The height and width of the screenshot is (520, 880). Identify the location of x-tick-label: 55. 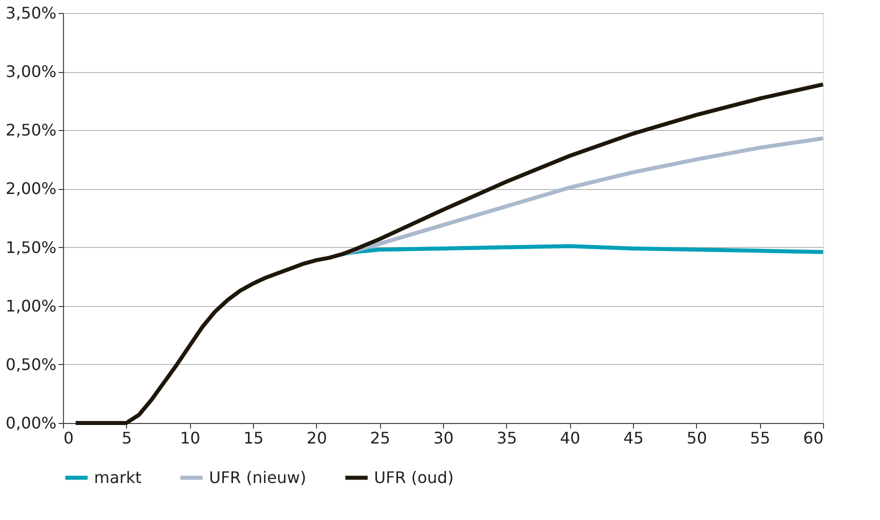
(760, 438).